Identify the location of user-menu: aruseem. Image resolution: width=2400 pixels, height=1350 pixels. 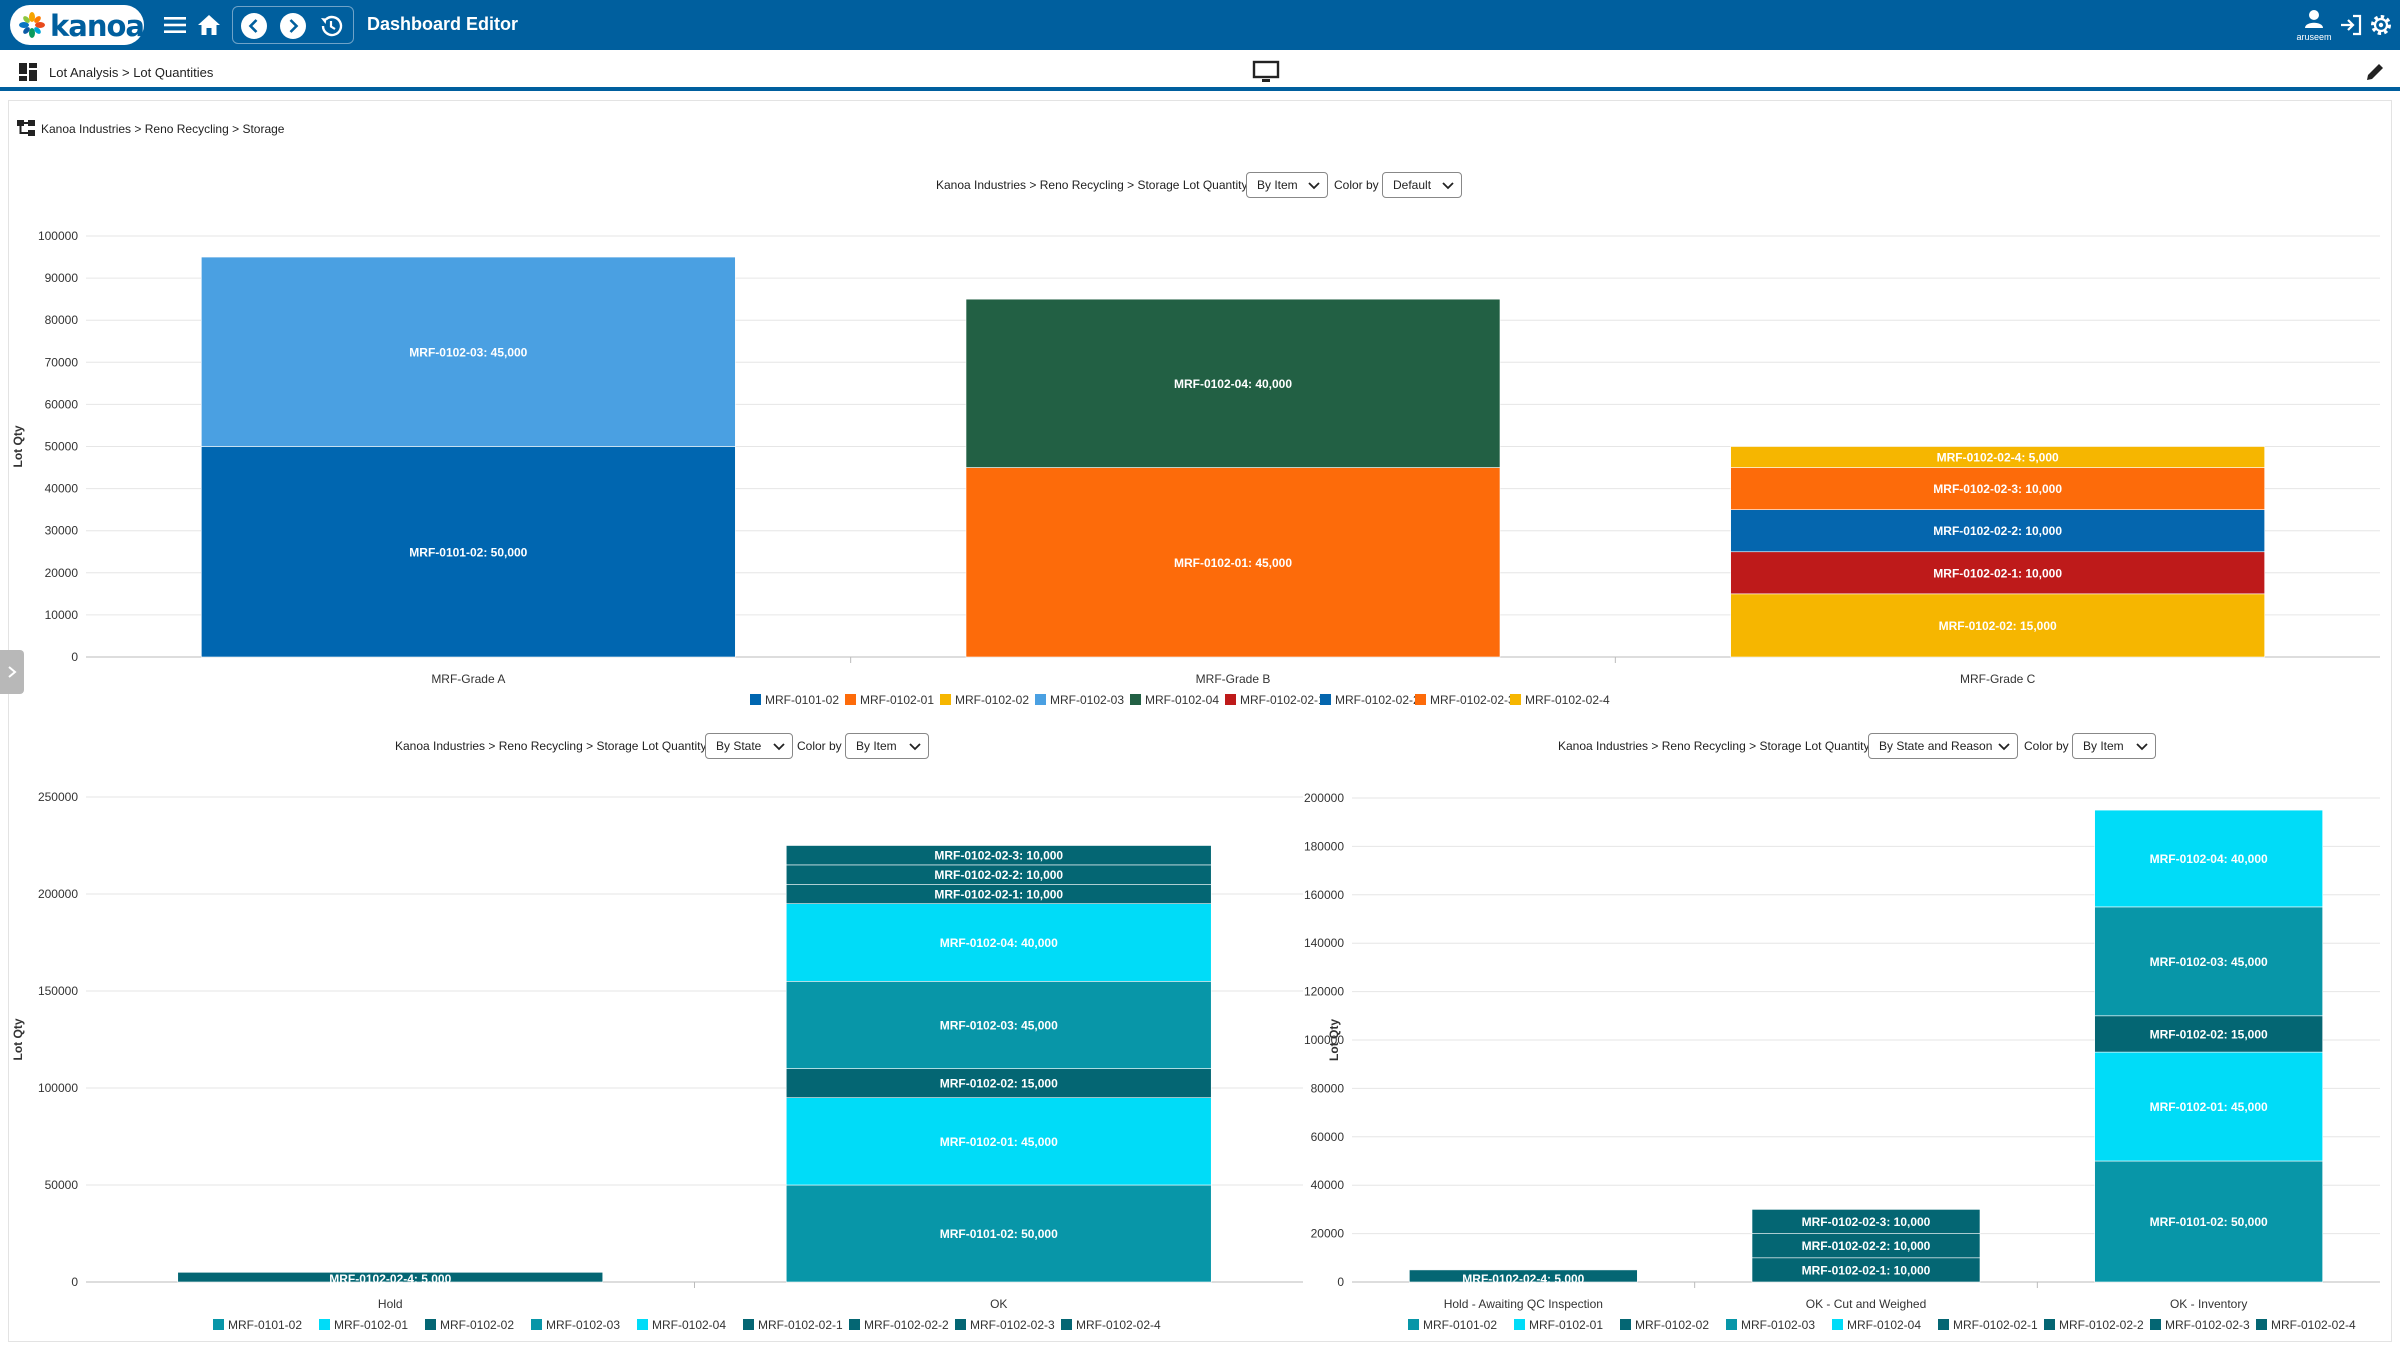
(2314, 26).